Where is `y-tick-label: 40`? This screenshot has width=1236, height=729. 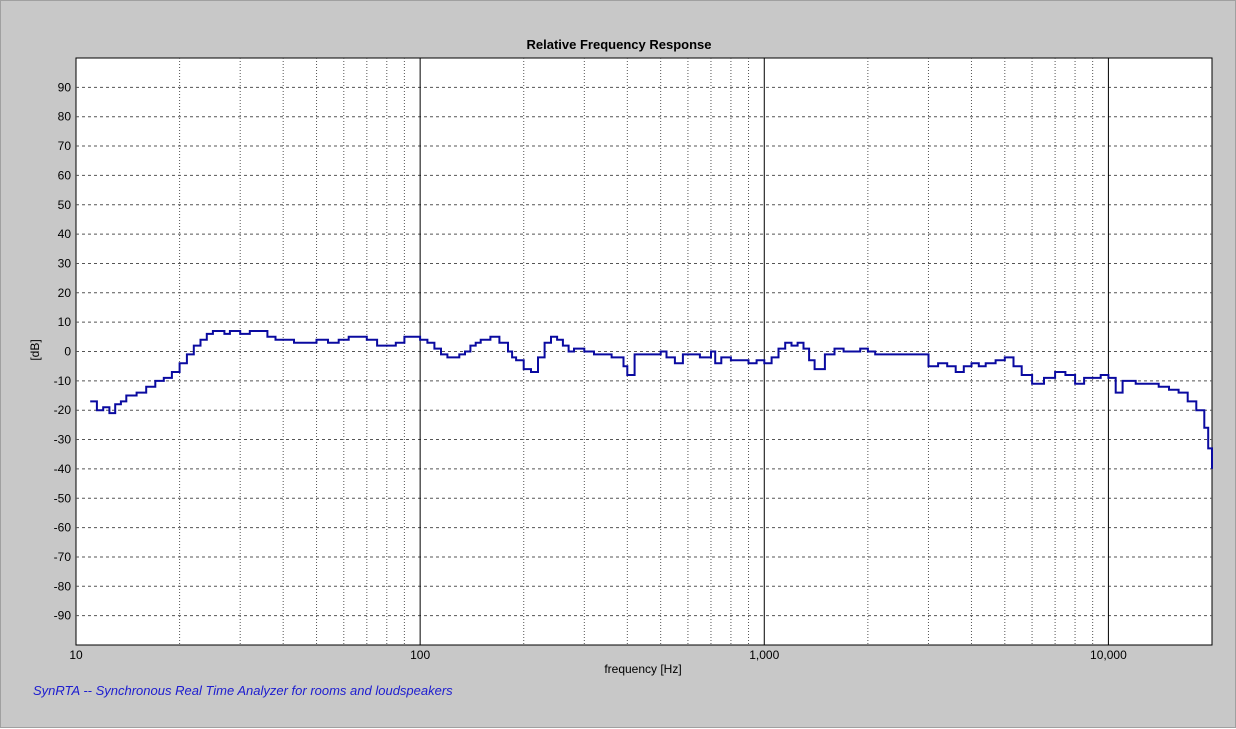 y-tick-label: 40 is located at coordinates (65, 234).